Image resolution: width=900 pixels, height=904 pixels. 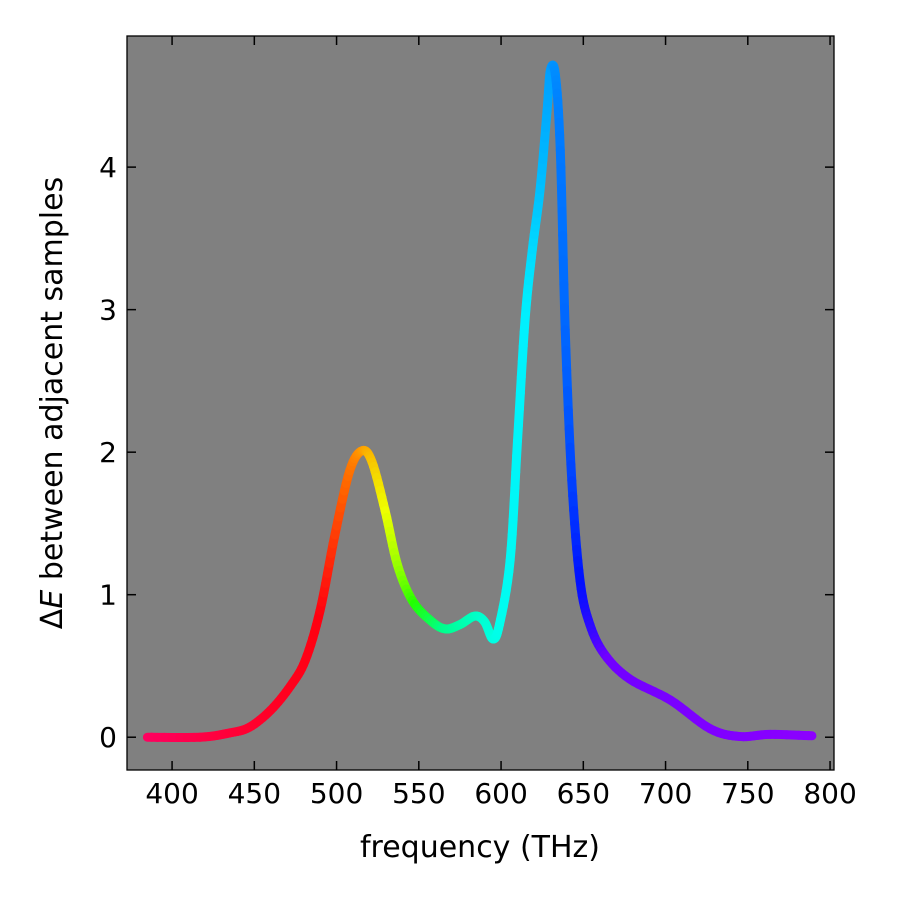 What do you see at coordinates (108, 452) in the screenshot?
I see `y-tick-label: 2` at bounding box center [108, 452].